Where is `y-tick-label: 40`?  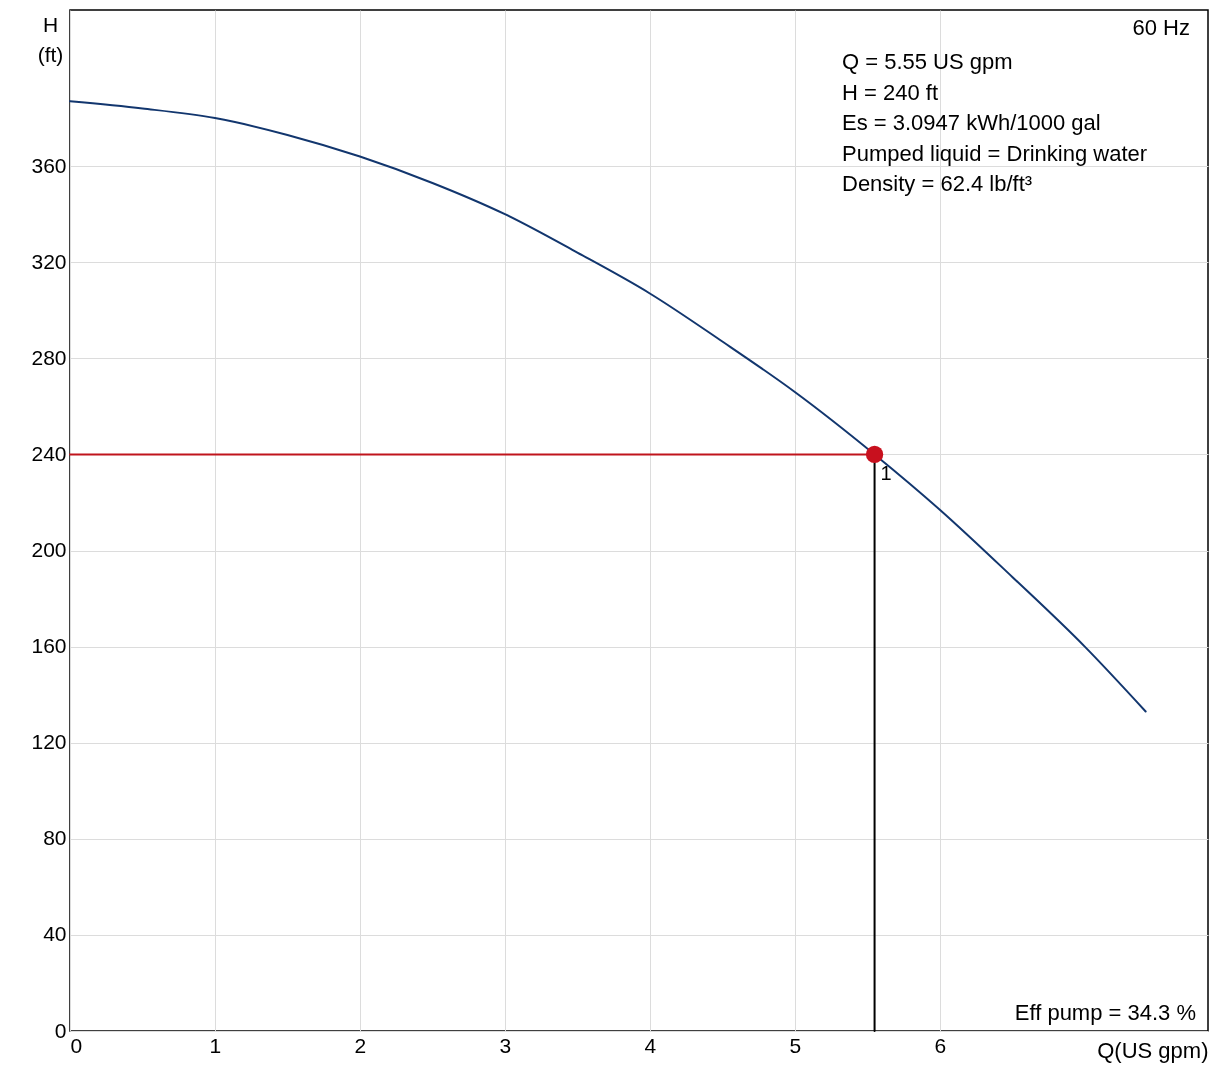 y-tick-label: 40 is located at coordinates (55, 934).